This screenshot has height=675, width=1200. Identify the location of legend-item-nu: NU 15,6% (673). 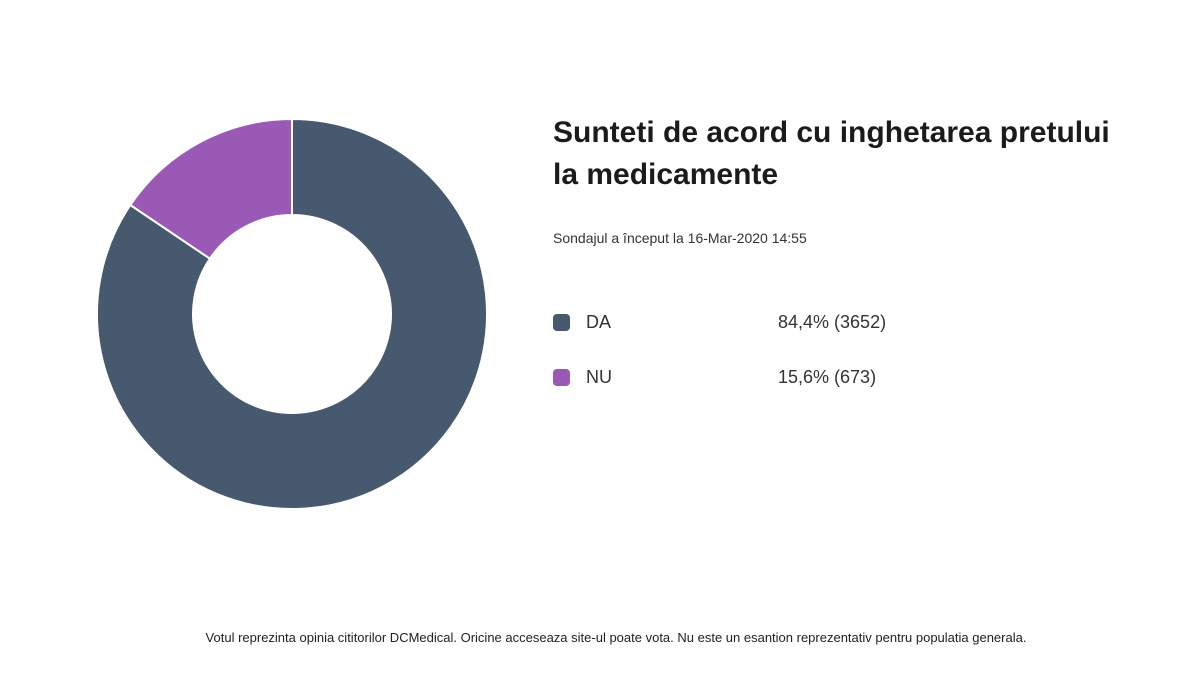
(763, 379).